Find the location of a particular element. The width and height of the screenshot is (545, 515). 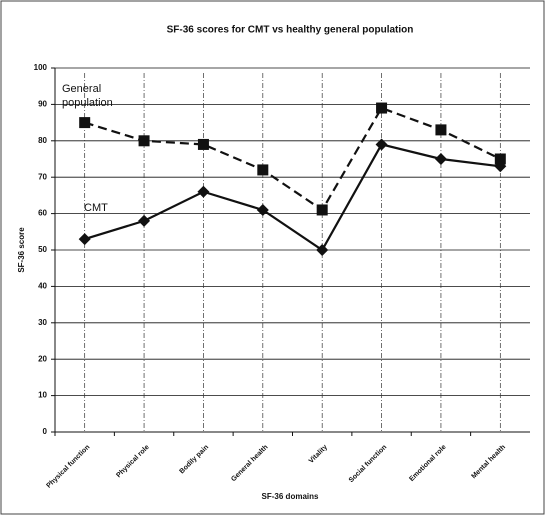

y-tick-label: 30 is located at coordinates (42, 322).